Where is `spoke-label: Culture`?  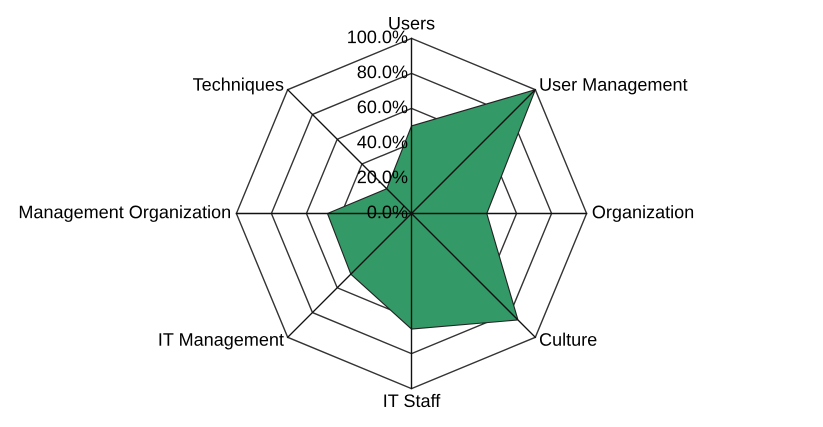
spoke-label: Culture is located at coordinates (568, 339).